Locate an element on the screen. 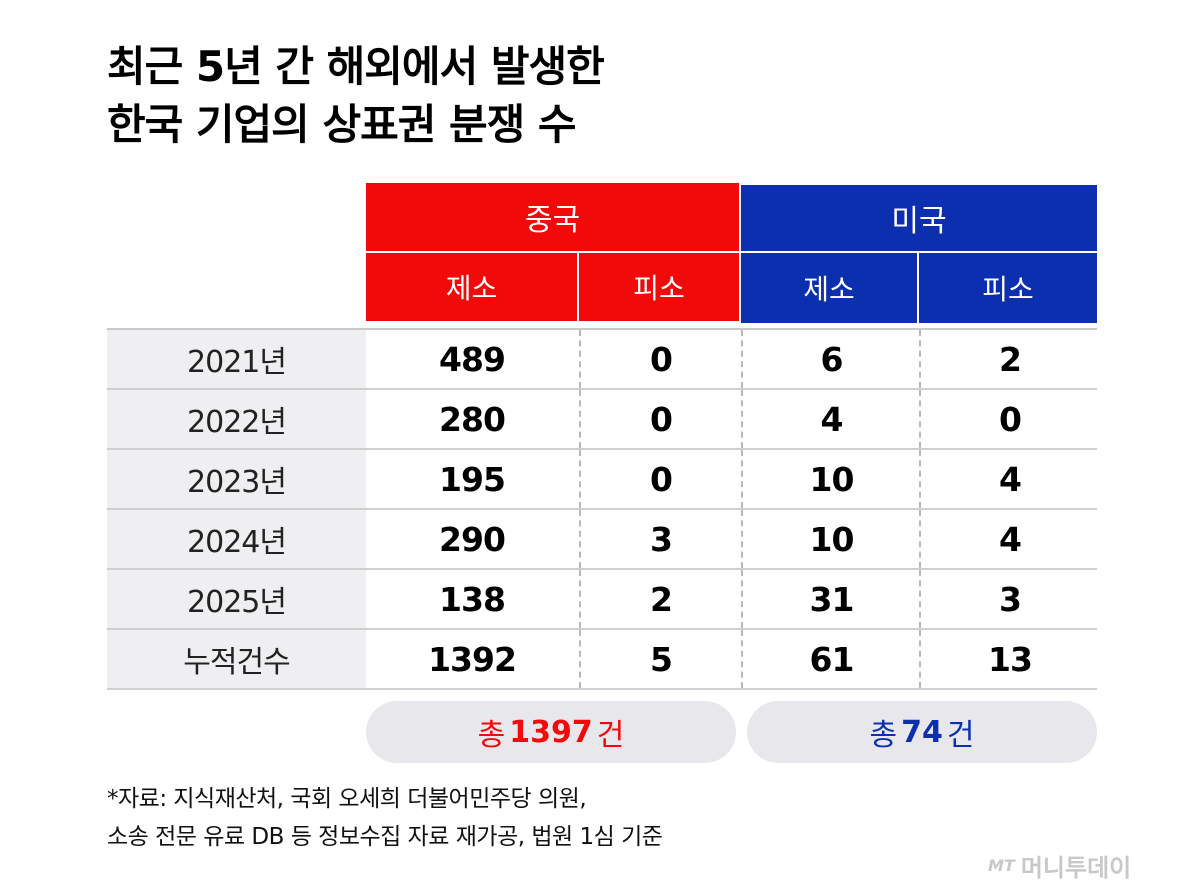 The width and height of the screenshot is (1203, 891). header-usa-label: 미국 is located at coordinates (919, 221).